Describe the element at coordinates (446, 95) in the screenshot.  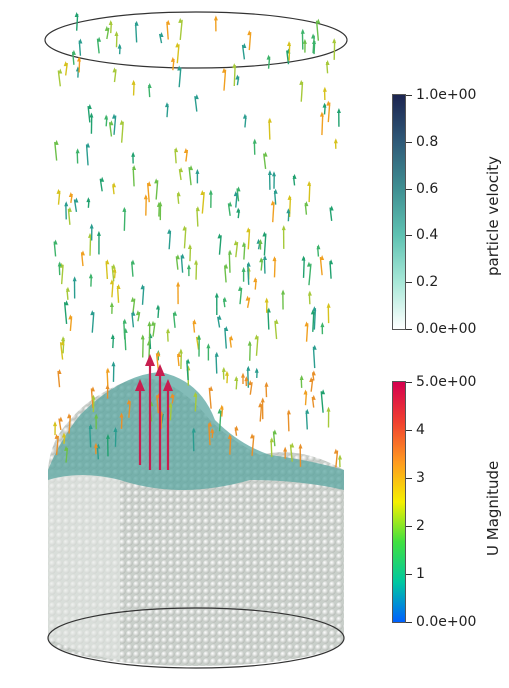
I see `colorbar-tick-label: 1.0e+00` at that location.